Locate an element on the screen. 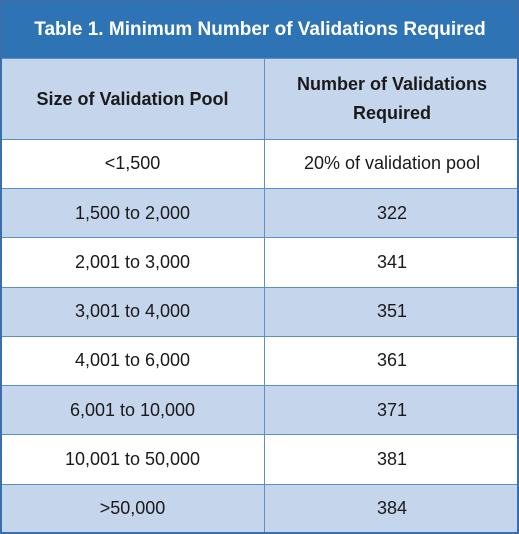  table-row: >50,000 384 is located at coordinates (259, 508).